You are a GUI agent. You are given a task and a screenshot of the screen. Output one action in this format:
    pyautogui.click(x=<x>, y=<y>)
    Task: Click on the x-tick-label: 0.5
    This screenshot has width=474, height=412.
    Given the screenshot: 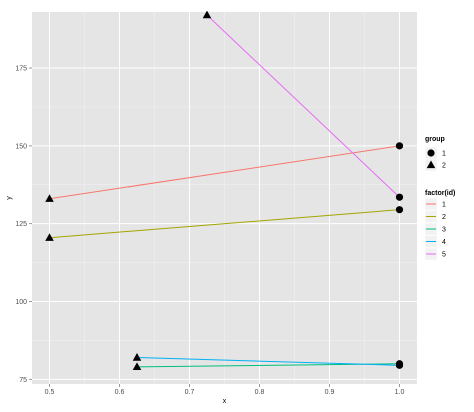 What is the action you would take?
    pyautogui.click(x=50, y=392)
    